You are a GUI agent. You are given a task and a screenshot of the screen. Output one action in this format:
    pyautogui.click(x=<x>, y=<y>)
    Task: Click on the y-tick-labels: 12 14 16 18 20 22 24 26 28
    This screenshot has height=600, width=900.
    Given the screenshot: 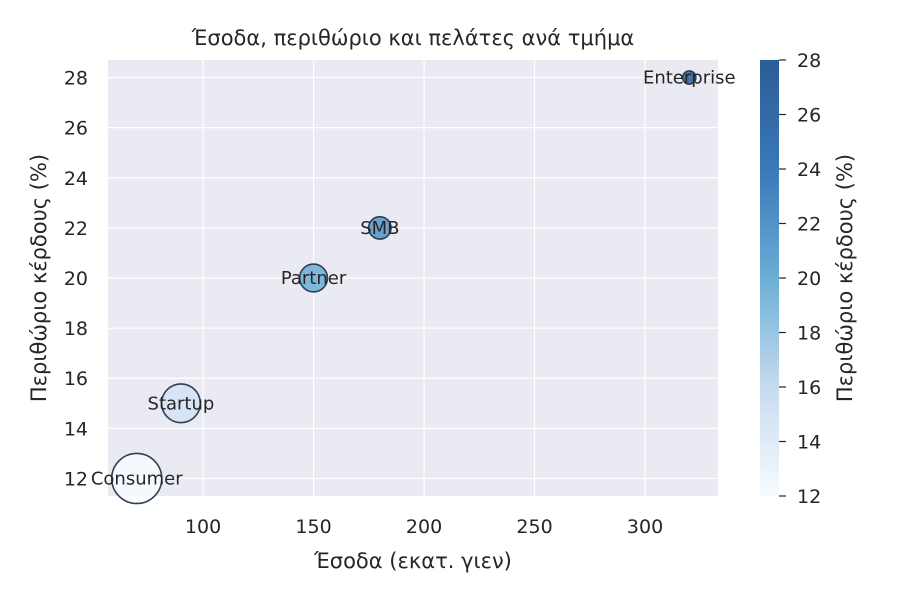 What is the action you would take?
    pyautogui.click(x=76, y=279)
    